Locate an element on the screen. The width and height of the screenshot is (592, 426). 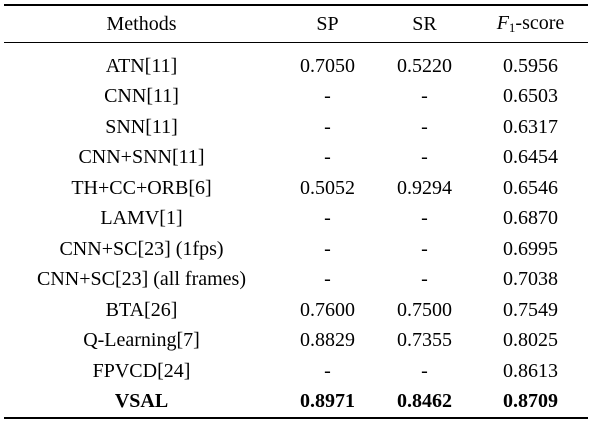
table-row: ATN[11] 0.7050 0.5220 0.5956 is located at coordinates (296, 62).